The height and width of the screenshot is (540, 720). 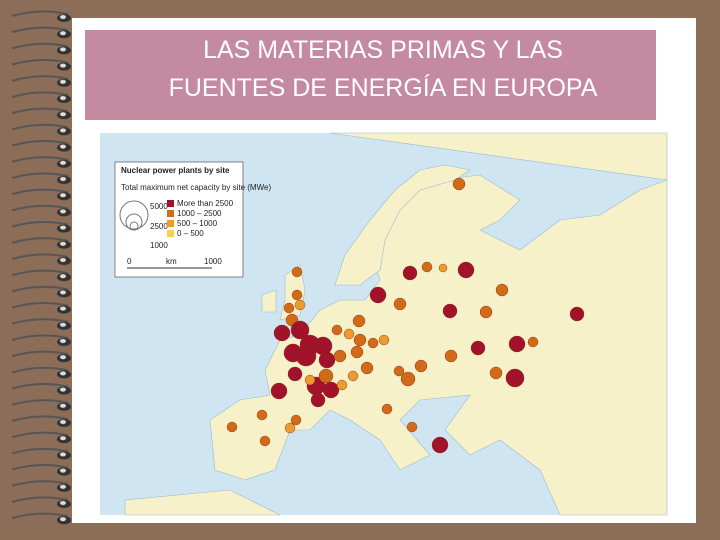 What do you see at coordinates (205, 203) in the screenshot?
I see `legend-label: More than 2500` at bounding box center [205, 203].